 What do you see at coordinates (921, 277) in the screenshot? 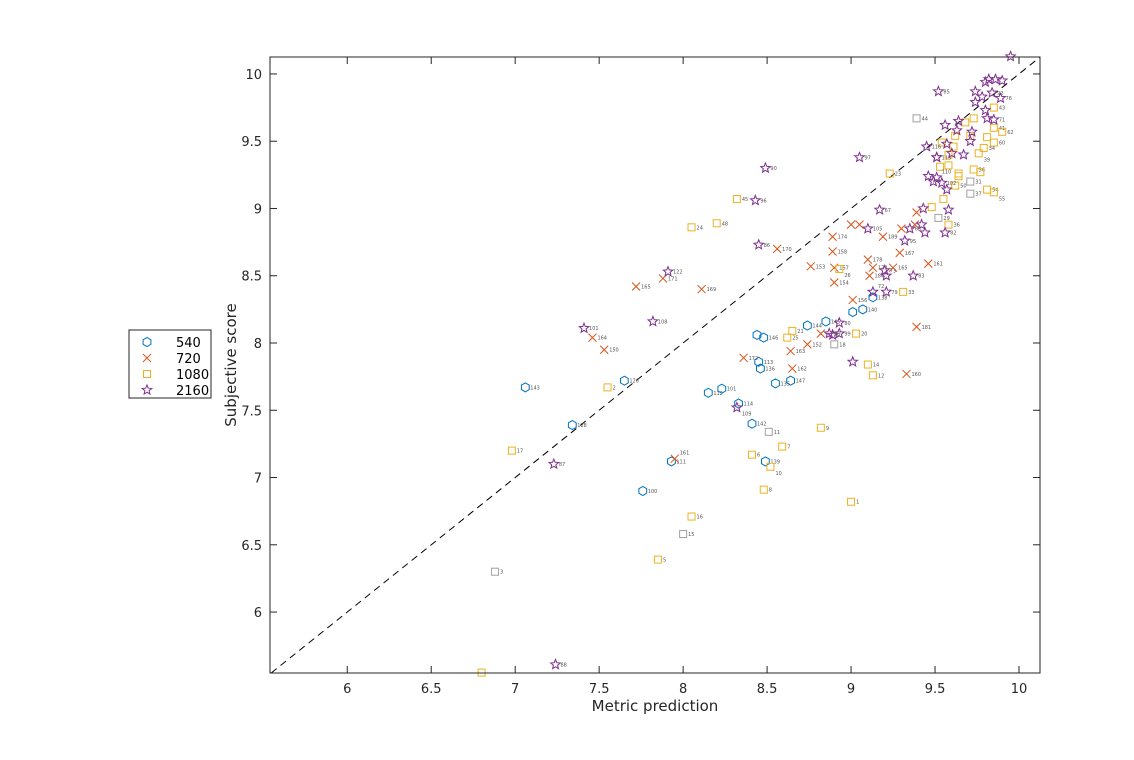
I see `point-label: 83` at bounding box center [921, 277].